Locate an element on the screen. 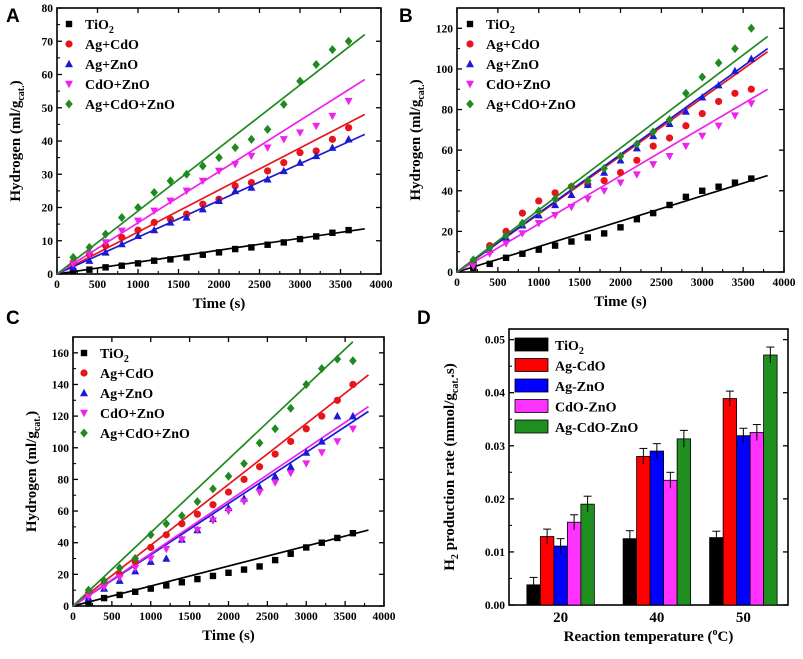 The image size is (803, 659). legend-swatch is located at coordinates (531, 385).